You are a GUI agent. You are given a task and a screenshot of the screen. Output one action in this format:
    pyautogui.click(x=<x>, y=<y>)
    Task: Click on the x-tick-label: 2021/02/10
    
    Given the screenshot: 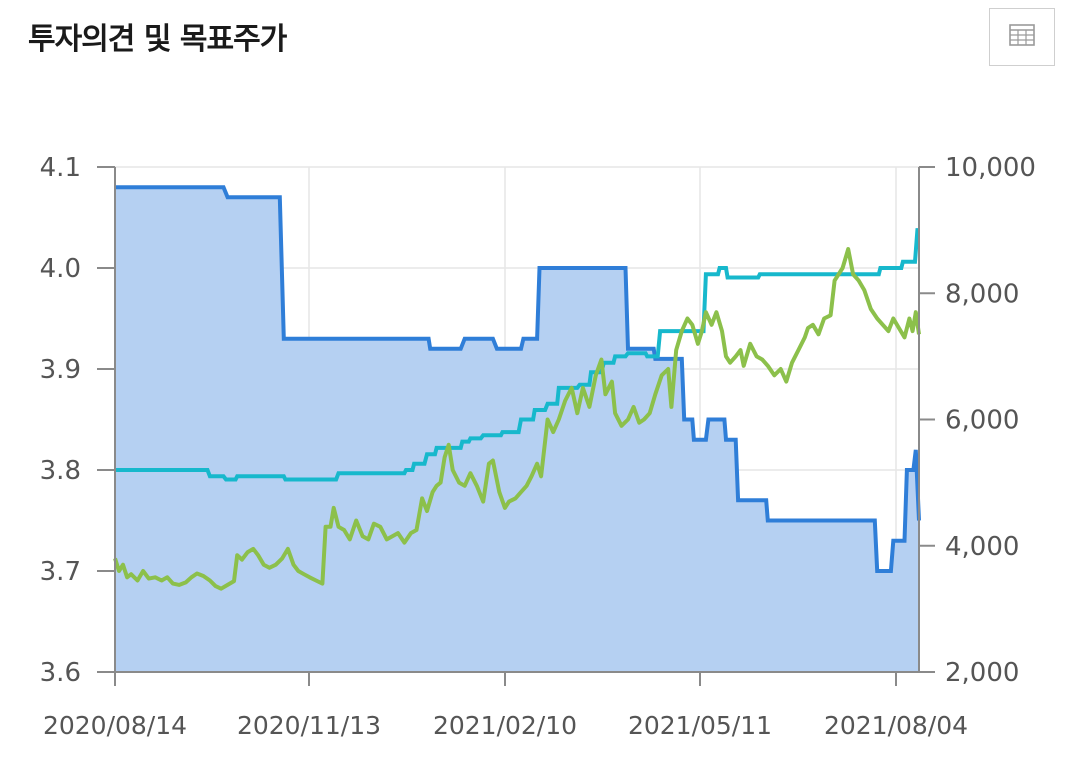 What is the action you would take?
    pyautogui.click(x=505, y=725)
    